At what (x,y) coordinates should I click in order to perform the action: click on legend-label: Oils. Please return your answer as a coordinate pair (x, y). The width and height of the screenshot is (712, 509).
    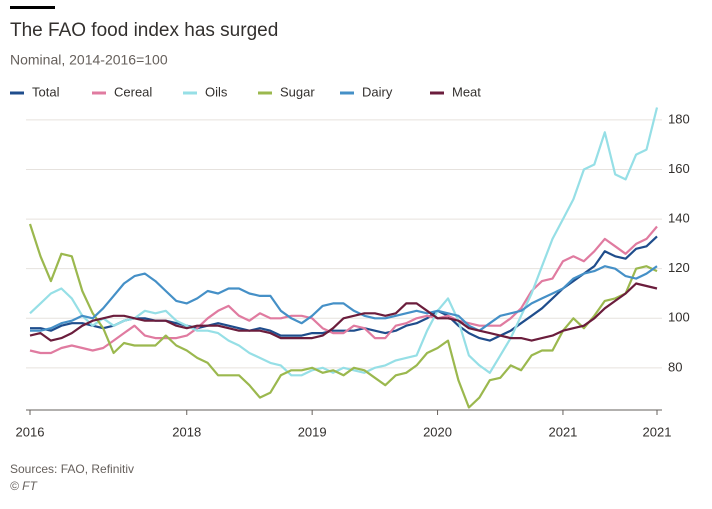
    Looking at the image, I should click on (216, 91).